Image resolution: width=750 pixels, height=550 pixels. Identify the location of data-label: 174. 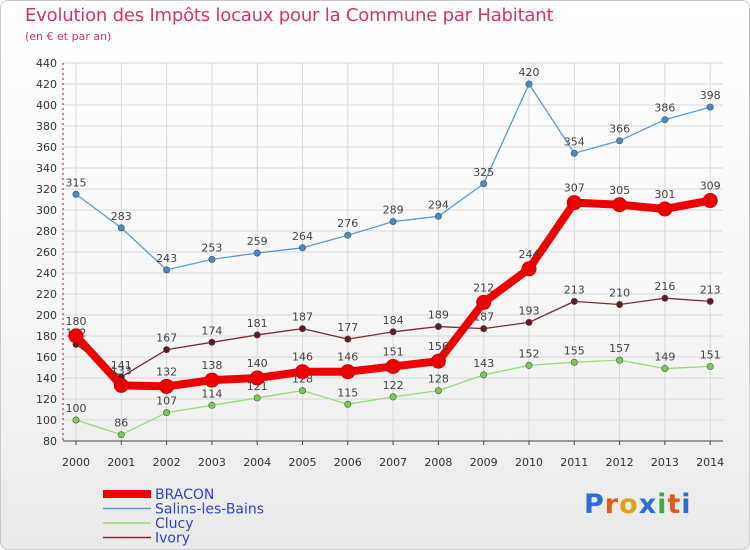
(211, 330).